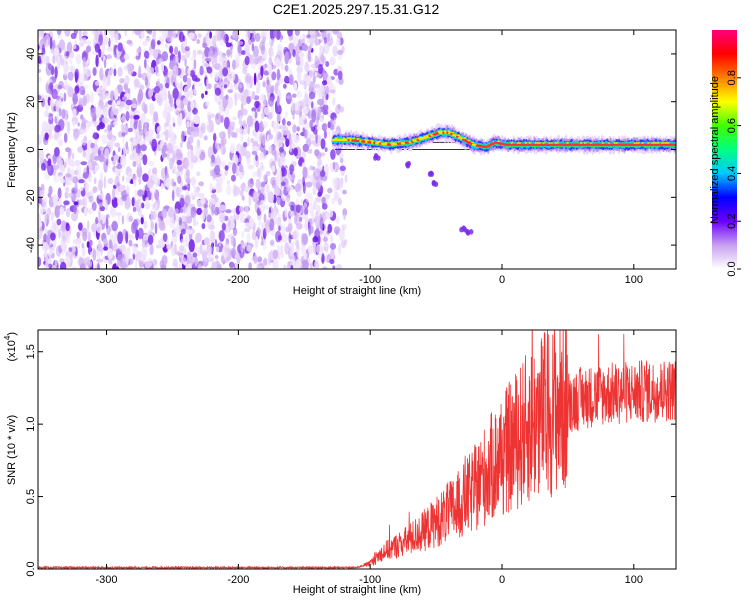 This screenshot has width=750, height=600. What do you see at coordinates (408, 166) in the screenshot?
I see `secondary-branch-blob` at bounding box center [408, 166].